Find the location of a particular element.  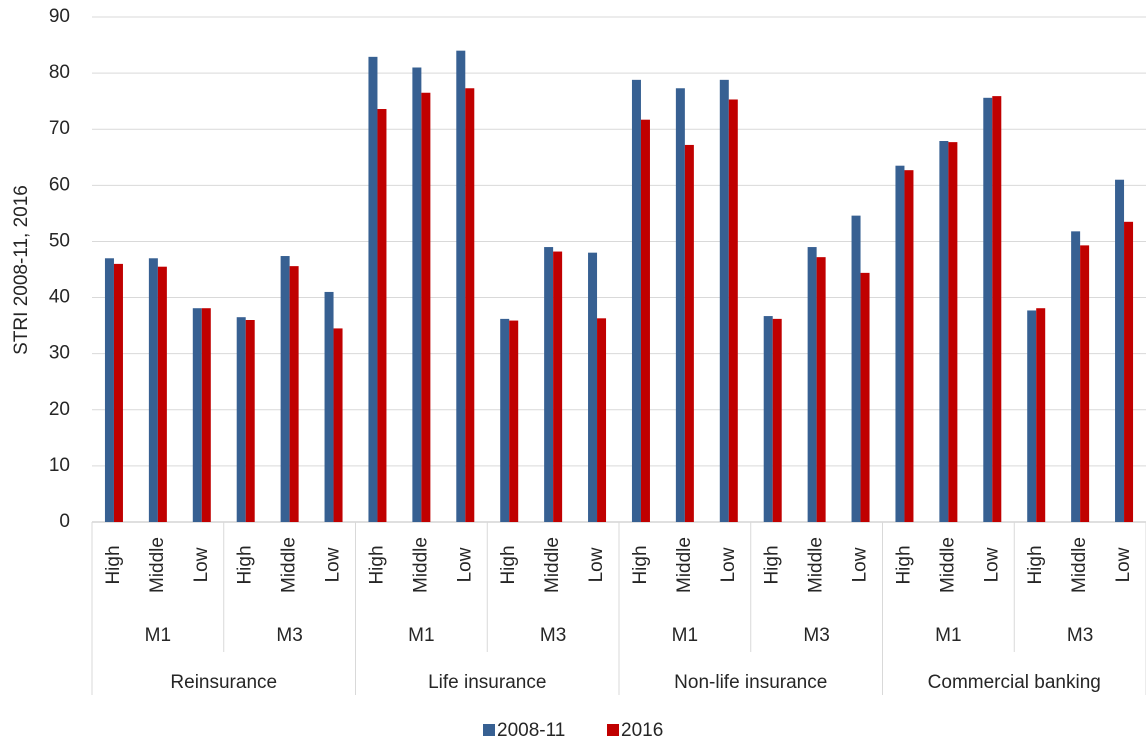

sector-label: Commercial banking is located at coordinates (1014, 682).